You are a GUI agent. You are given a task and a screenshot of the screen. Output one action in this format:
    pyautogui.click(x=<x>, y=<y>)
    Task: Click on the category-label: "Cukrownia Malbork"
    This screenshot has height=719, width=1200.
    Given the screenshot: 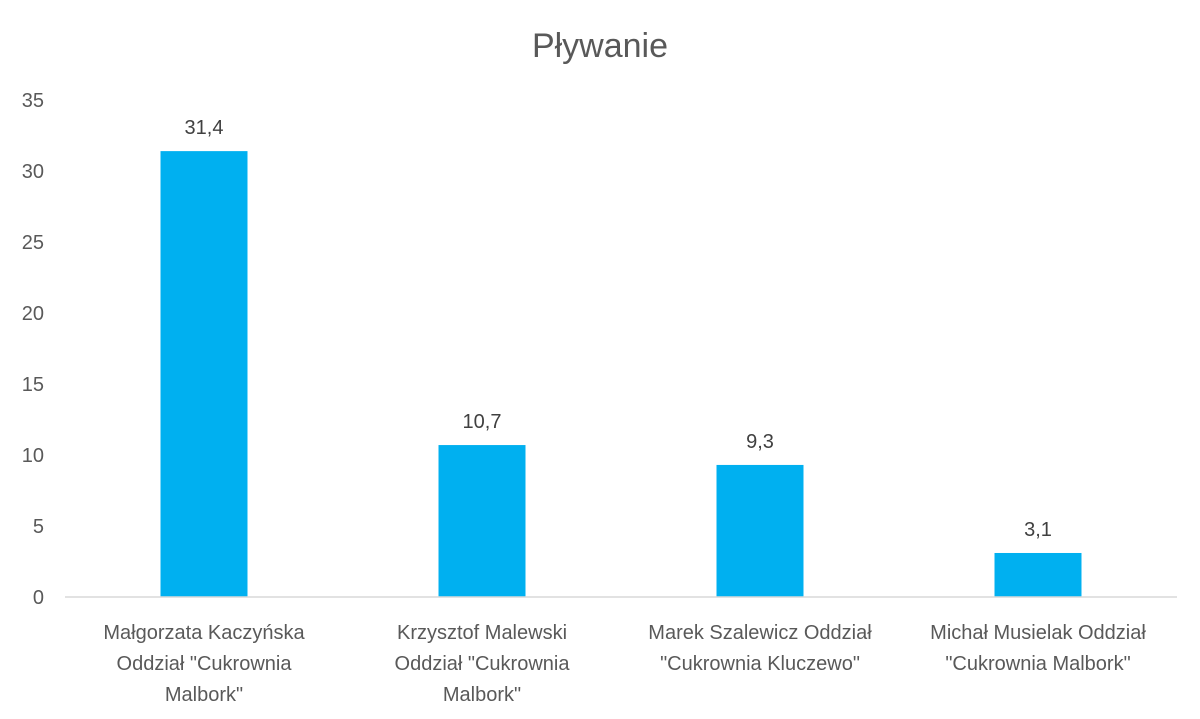 What is the action you would take?
    pyautogui.click(x=1037, y=664)
    